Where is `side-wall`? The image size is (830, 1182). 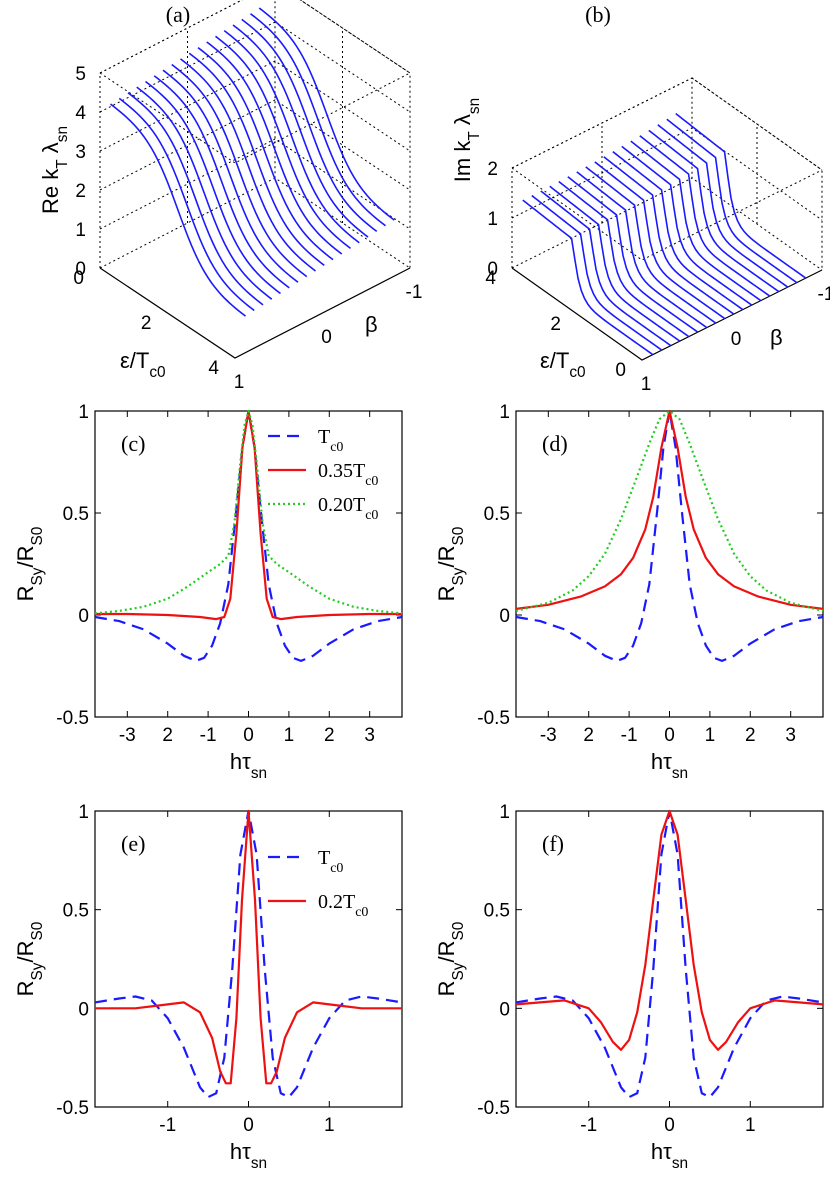
side-wall is located at coordinates (757, 173).